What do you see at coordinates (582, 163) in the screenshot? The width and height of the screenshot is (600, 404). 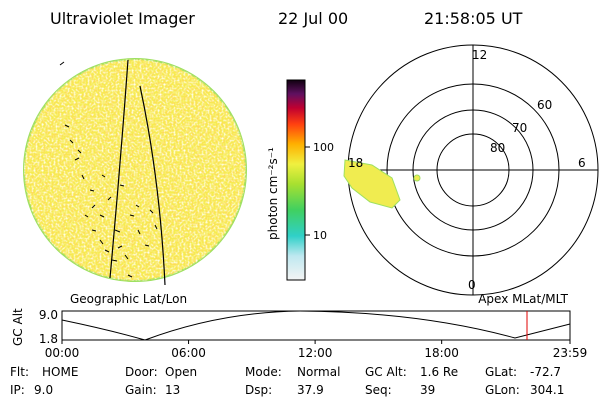 I see `mlt-label: 6` at bounding box center [582, 163].